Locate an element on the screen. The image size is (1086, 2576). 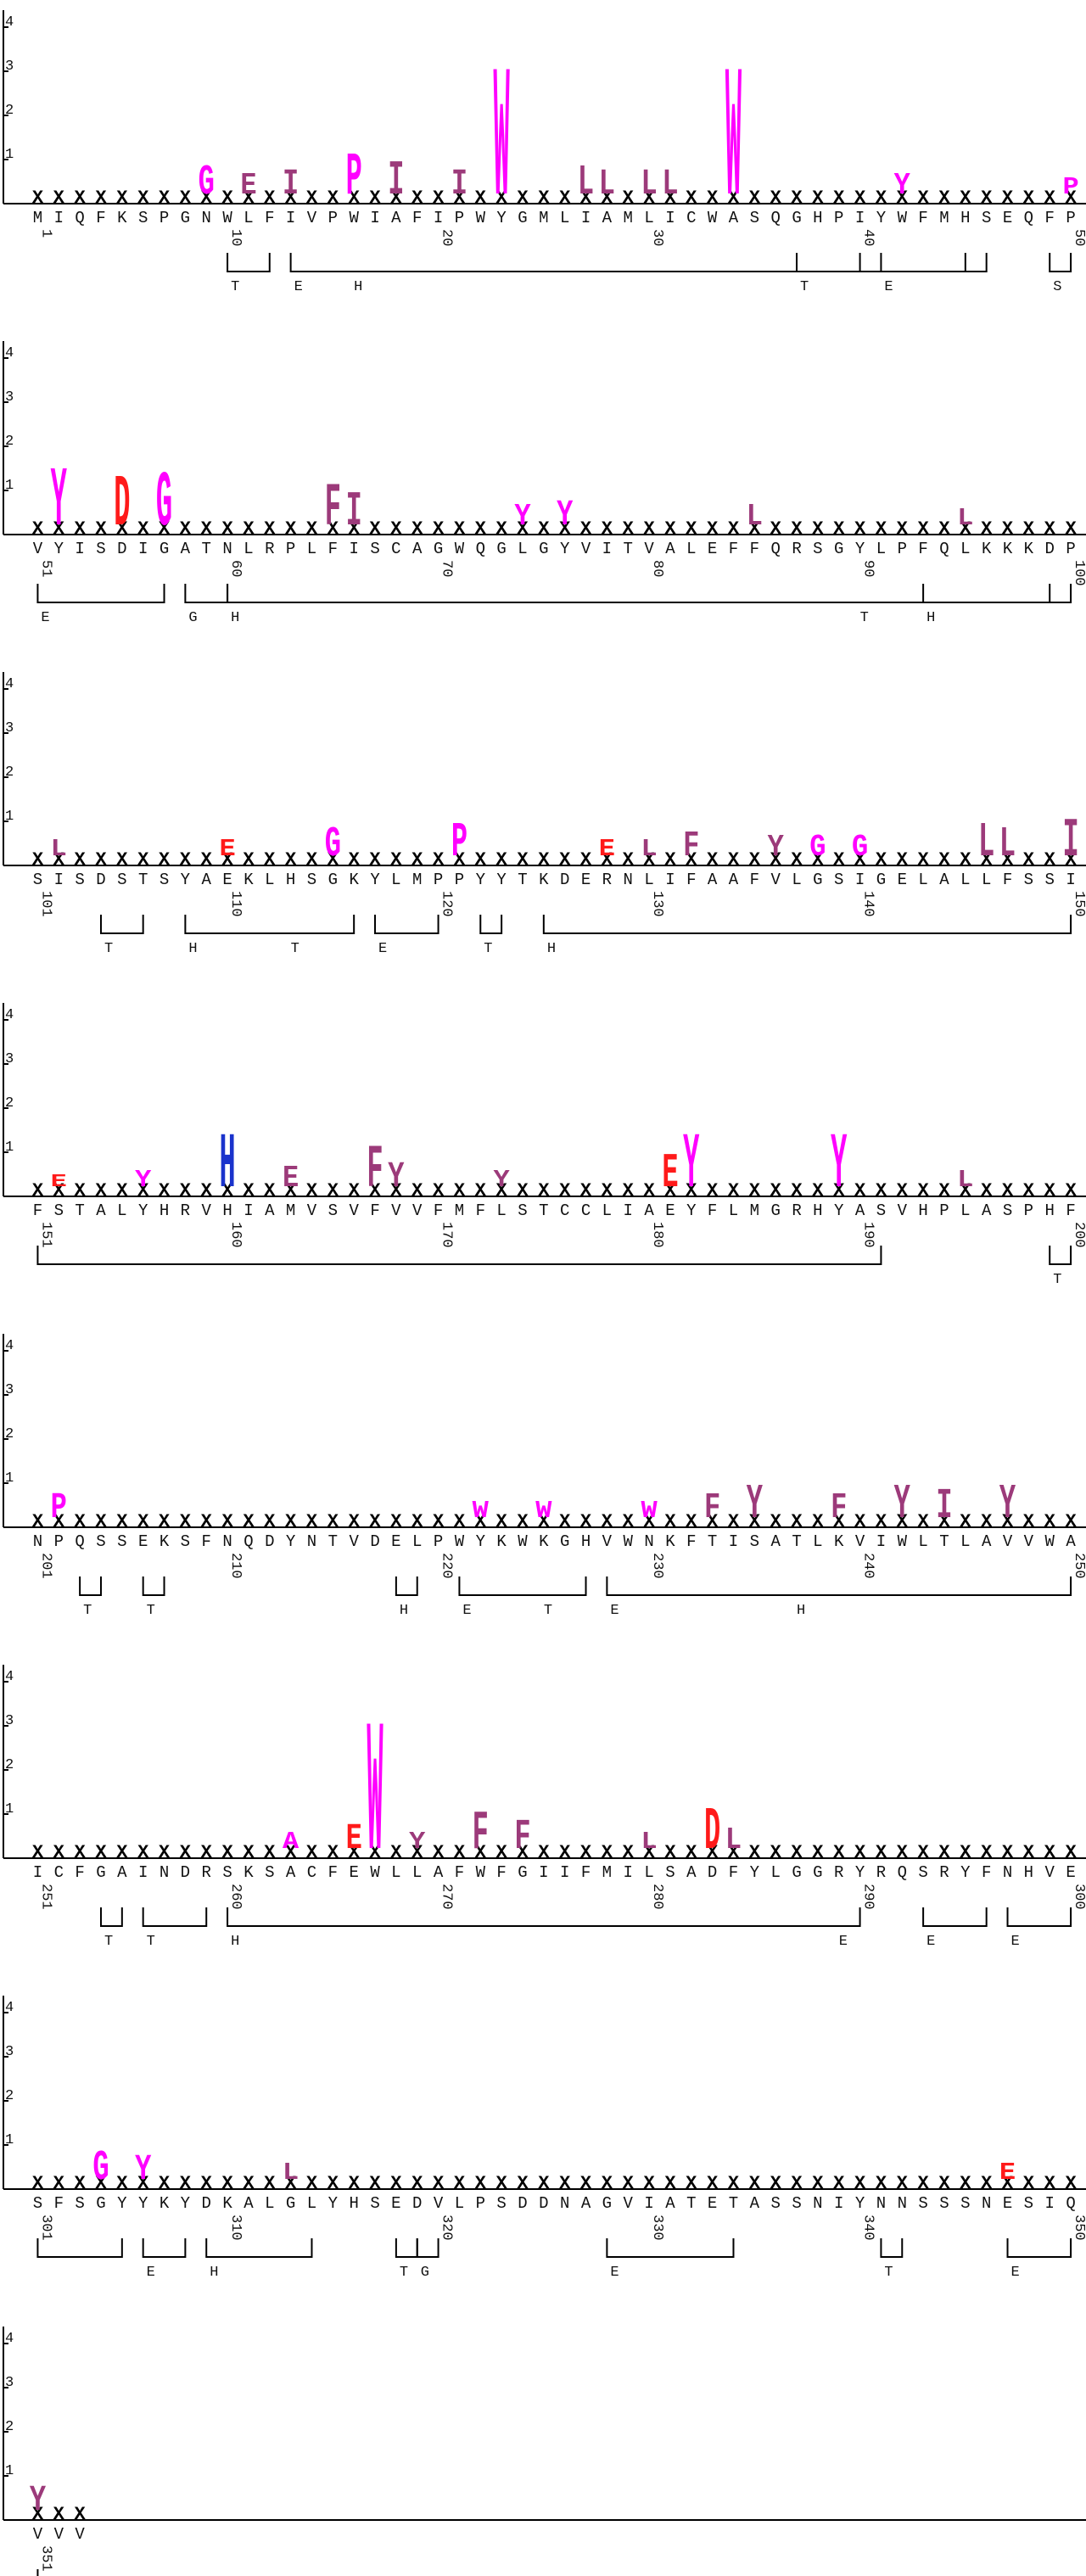
sequence-residue: L is located at coordinates (522, 549).